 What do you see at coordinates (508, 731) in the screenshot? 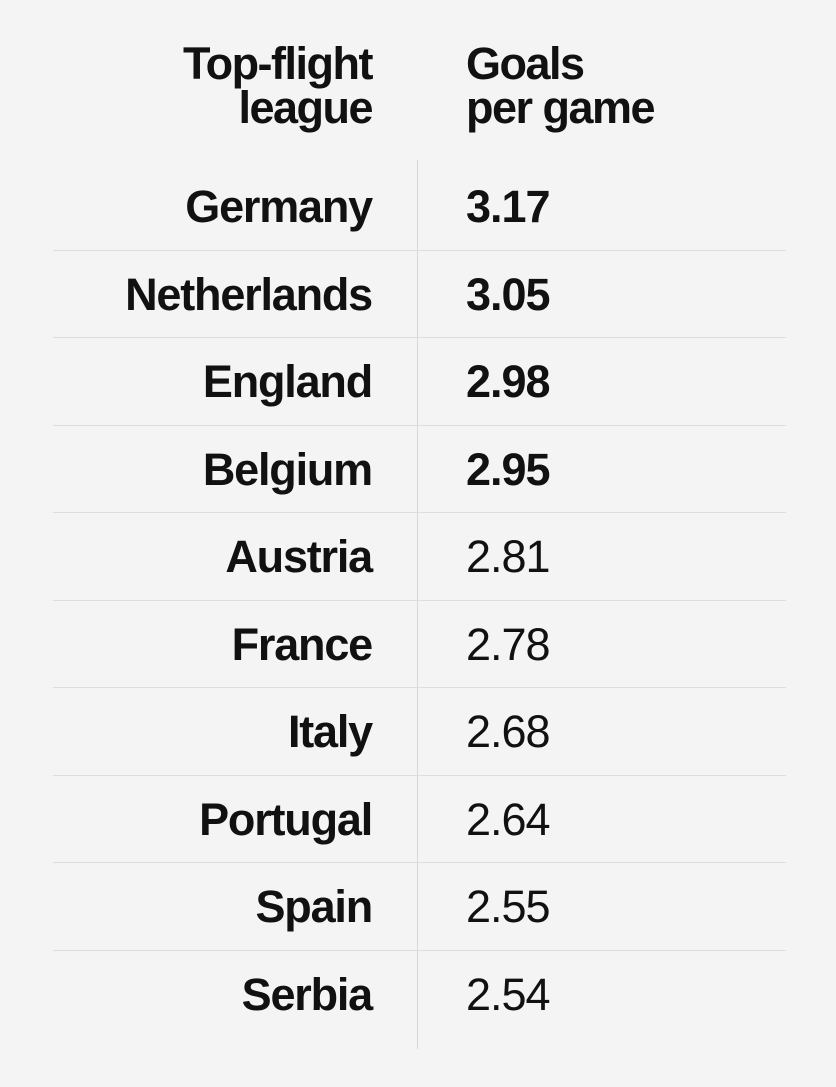
I see `goals-per-game-cell: 2.68` at bounding box center [508, 731].